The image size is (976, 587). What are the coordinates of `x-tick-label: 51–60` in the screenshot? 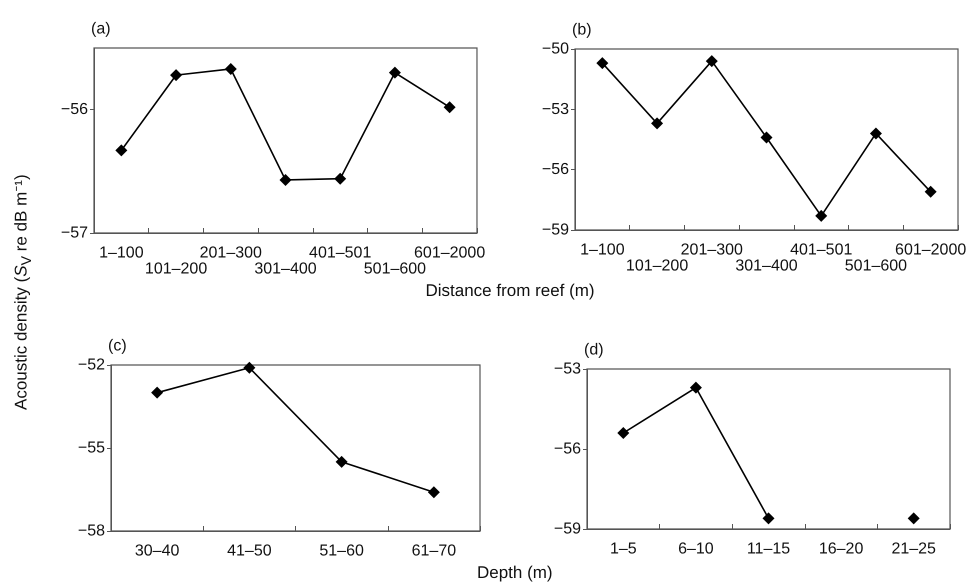 It's located at (341, 551).